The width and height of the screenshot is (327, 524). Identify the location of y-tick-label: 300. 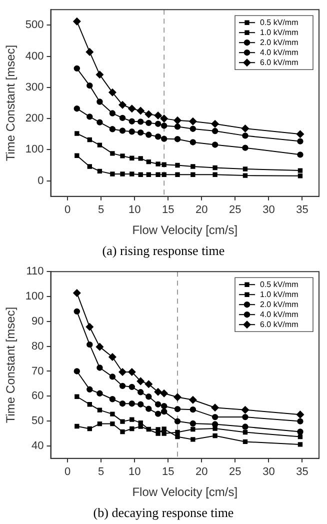
(34, 87).